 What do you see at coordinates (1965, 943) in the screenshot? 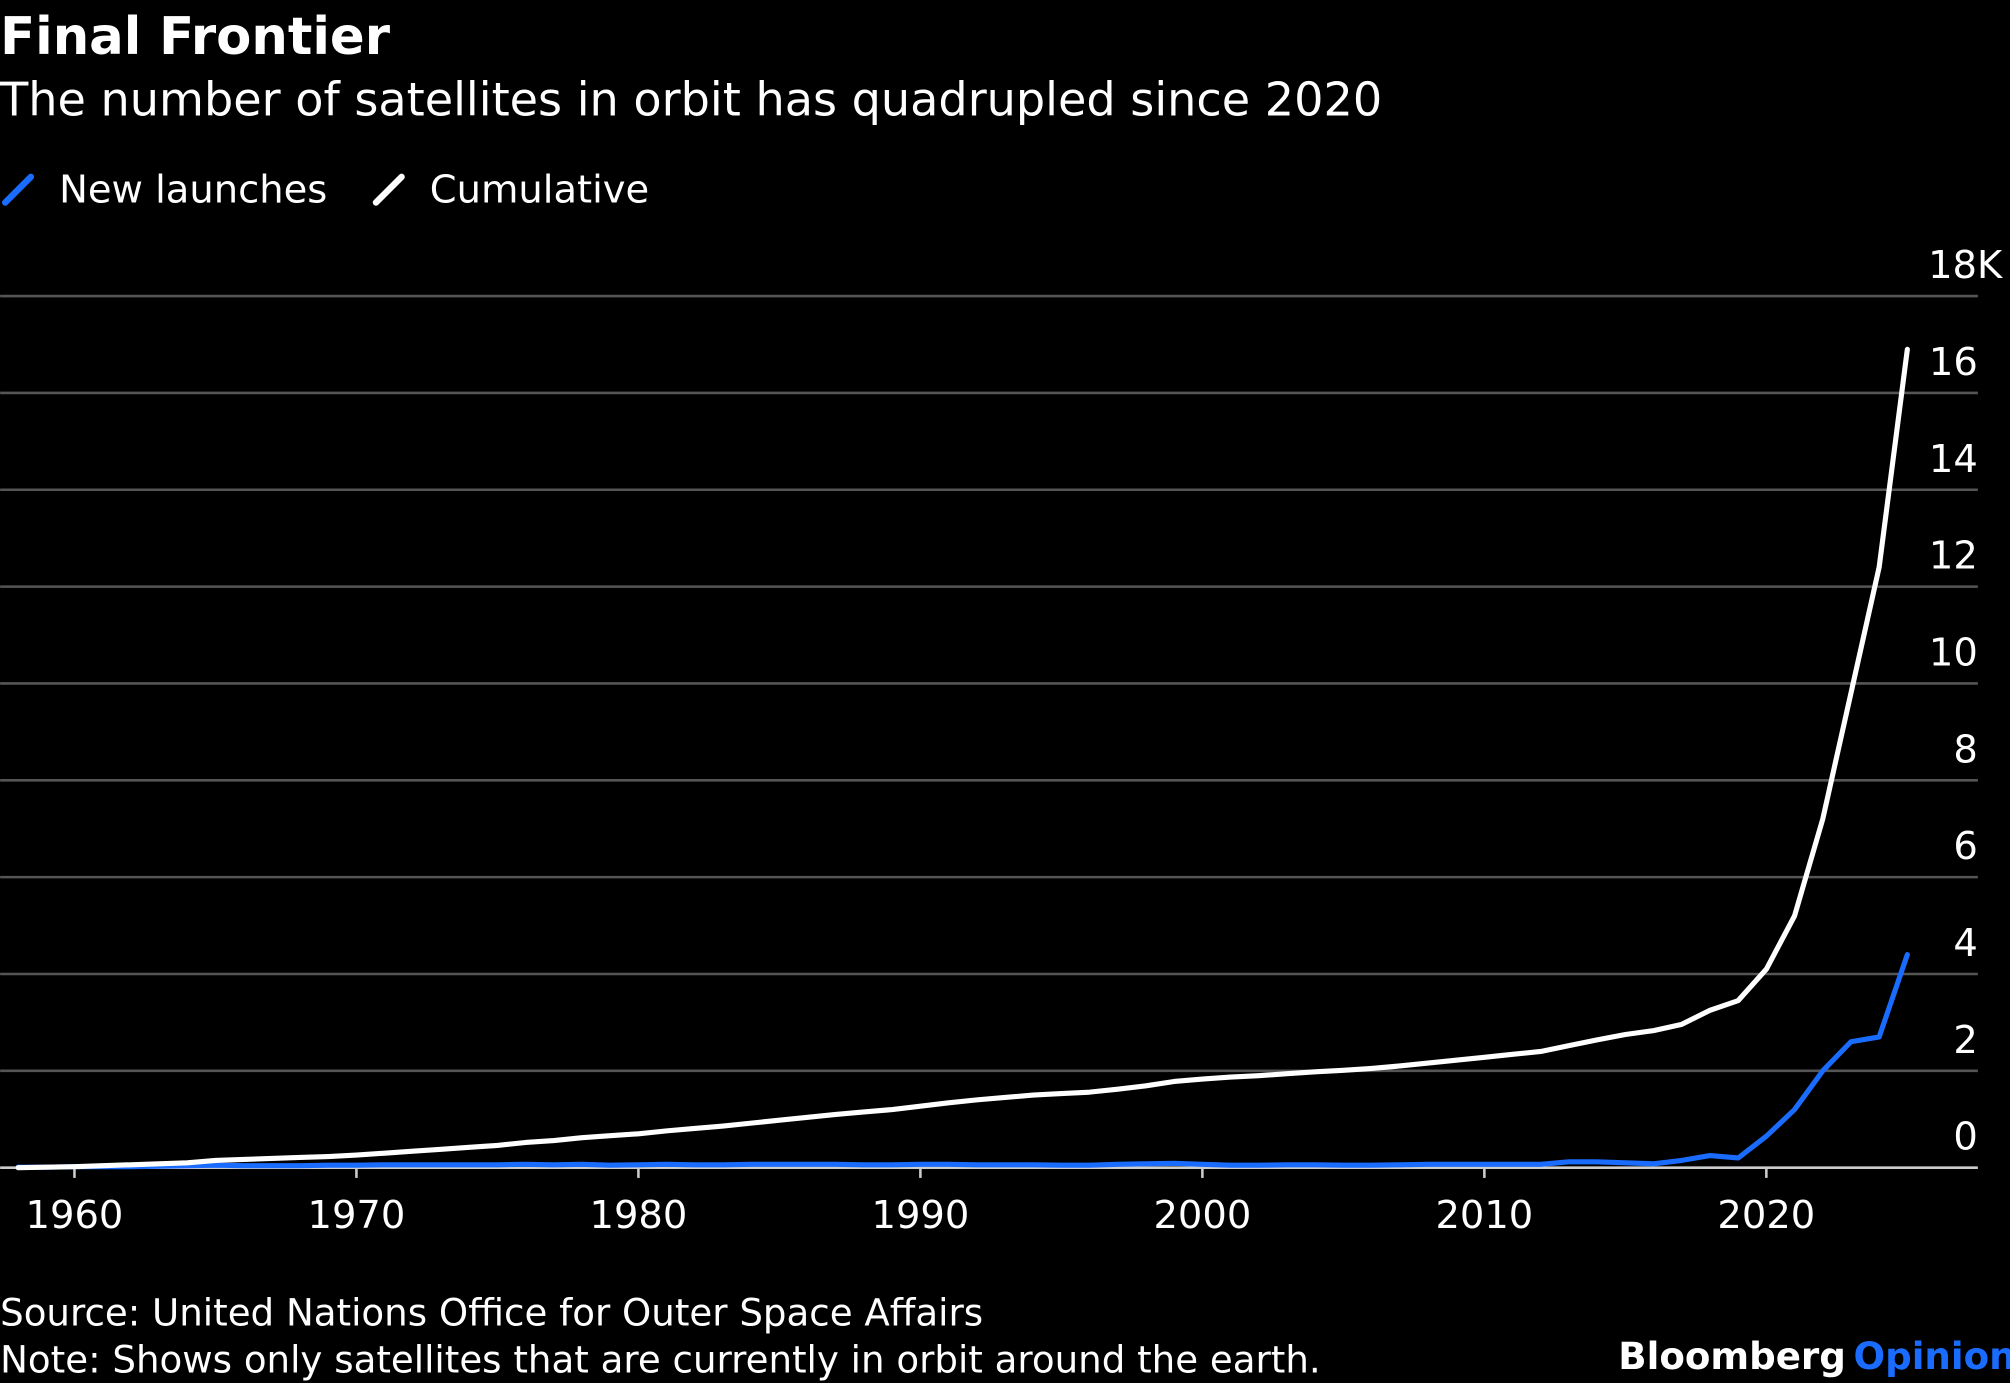
I see `y-tick-label: 4` at bounding box center [1965, 943].